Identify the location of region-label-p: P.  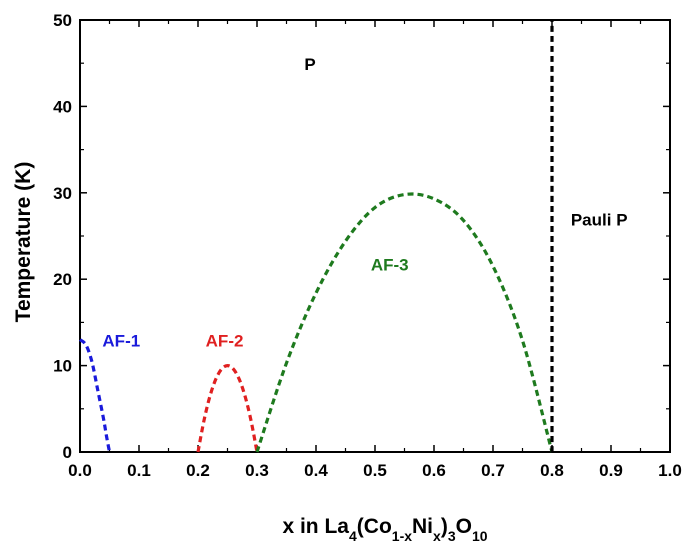
(309, 64).